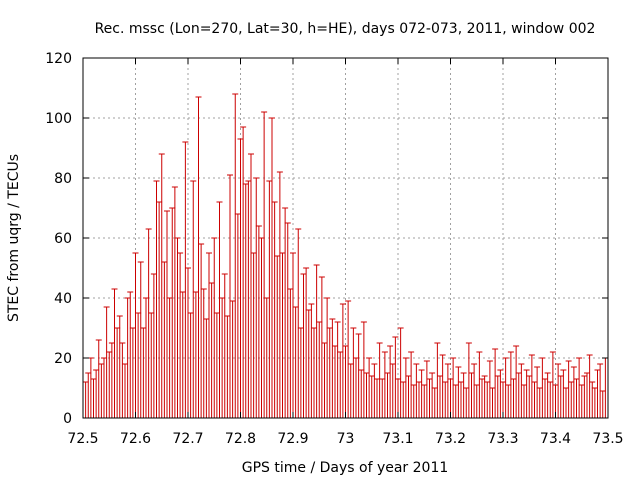  Describe the element at coordinates (63, 179) in the screenshot. I see `y-tick-label: 80` at that location.